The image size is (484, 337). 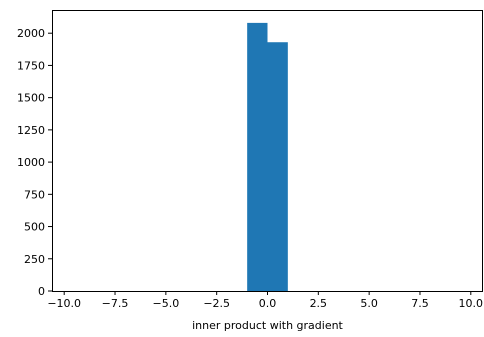 What do you see at coordinates (34, 259) in the screenshot?
I see `y-tick-label: 250` at bounding box center [34, 259].